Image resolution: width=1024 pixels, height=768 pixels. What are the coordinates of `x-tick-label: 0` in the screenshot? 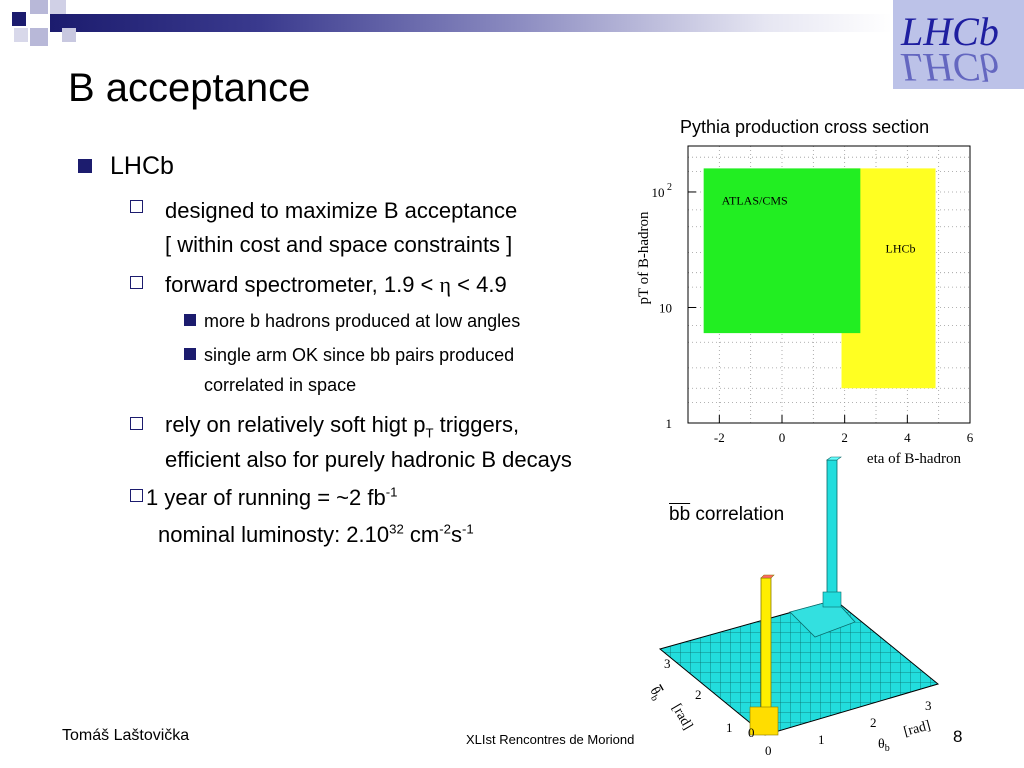 It's located at (782, 437).